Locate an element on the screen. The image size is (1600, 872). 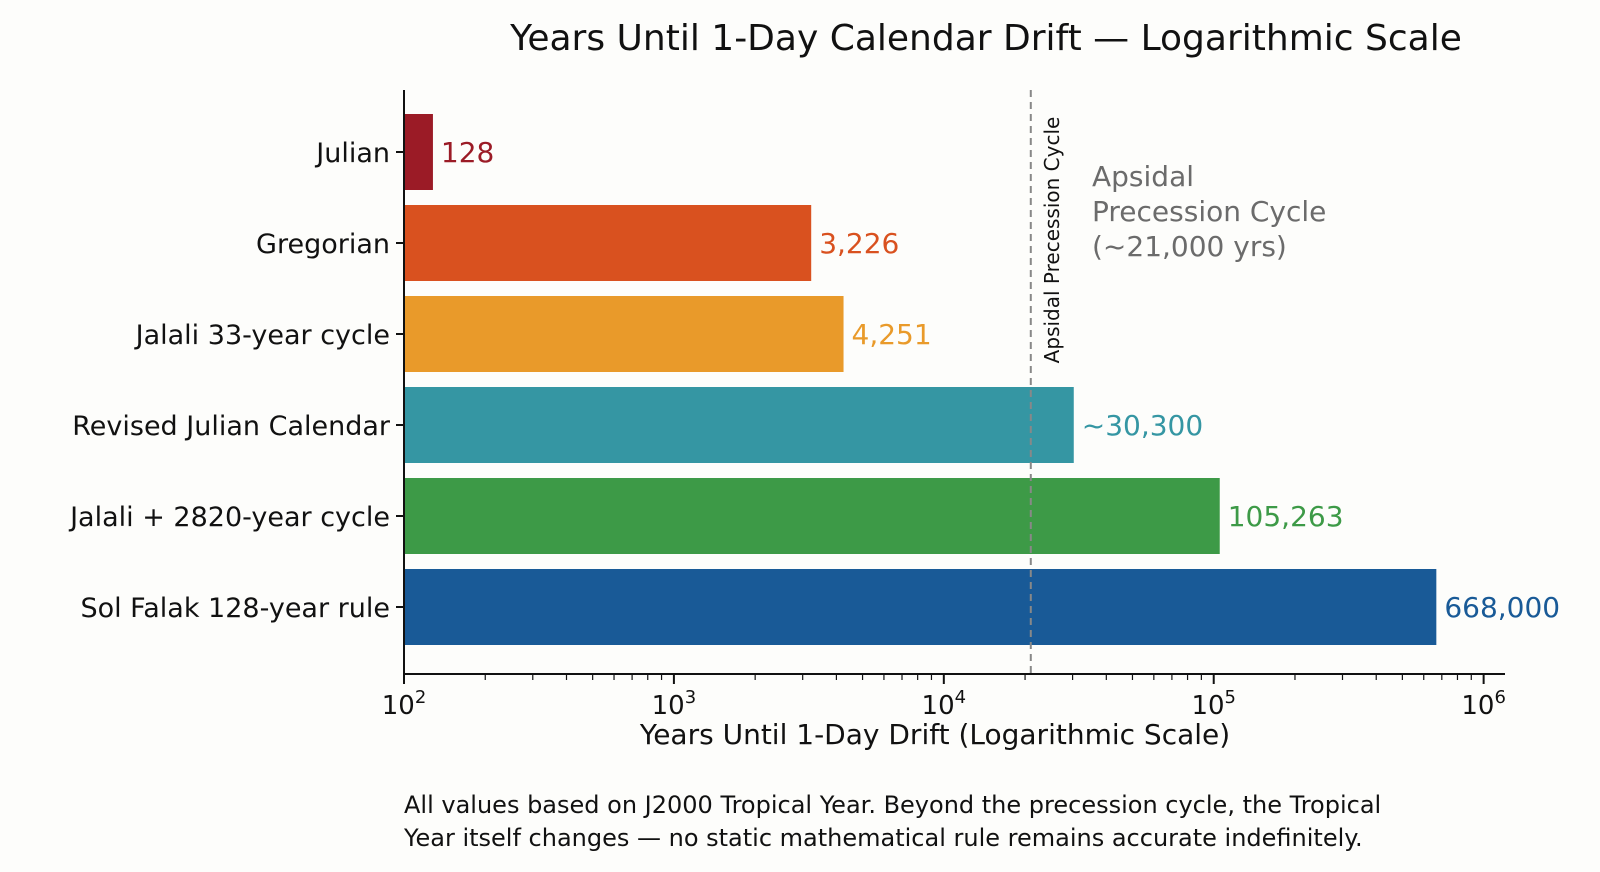
category-label-0: Julian is located at coordinates (352, 153).